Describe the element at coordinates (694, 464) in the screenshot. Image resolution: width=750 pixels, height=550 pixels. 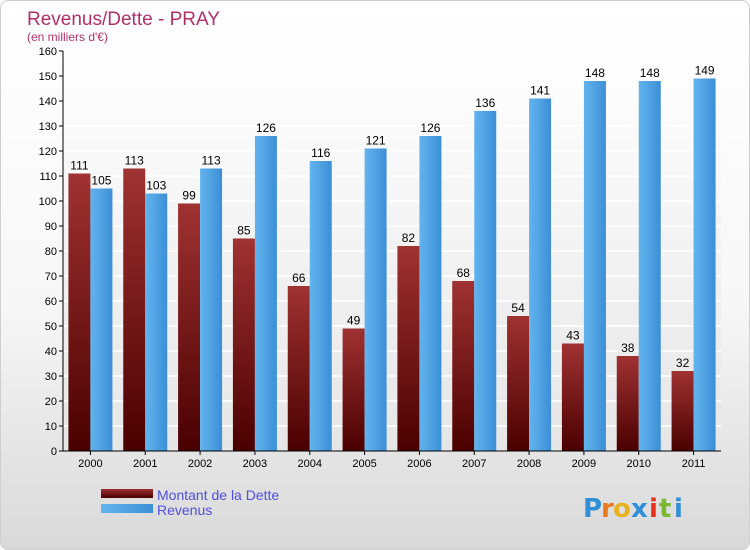
I see `x-tick-label: 2011` at that location.